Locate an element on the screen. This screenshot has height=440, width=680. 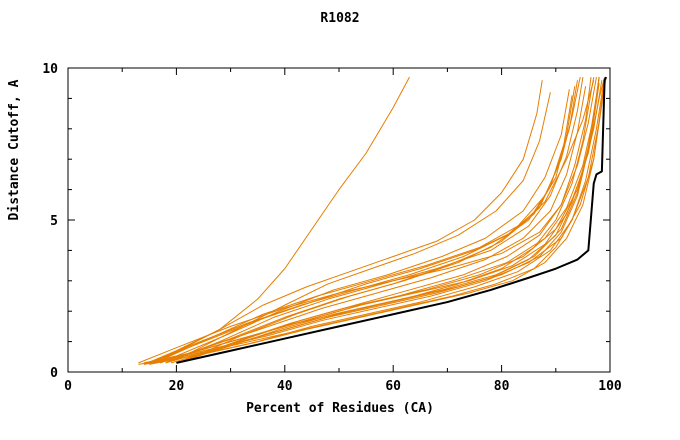
x-tick-label: 100 is located at coordinates (610, 386).